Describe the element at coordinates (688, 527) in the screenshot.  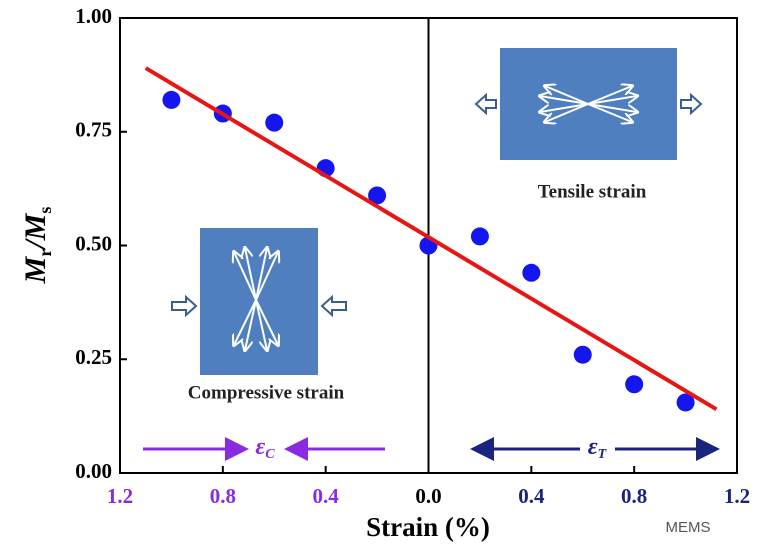
I see `watermark: MEMS` at that location.